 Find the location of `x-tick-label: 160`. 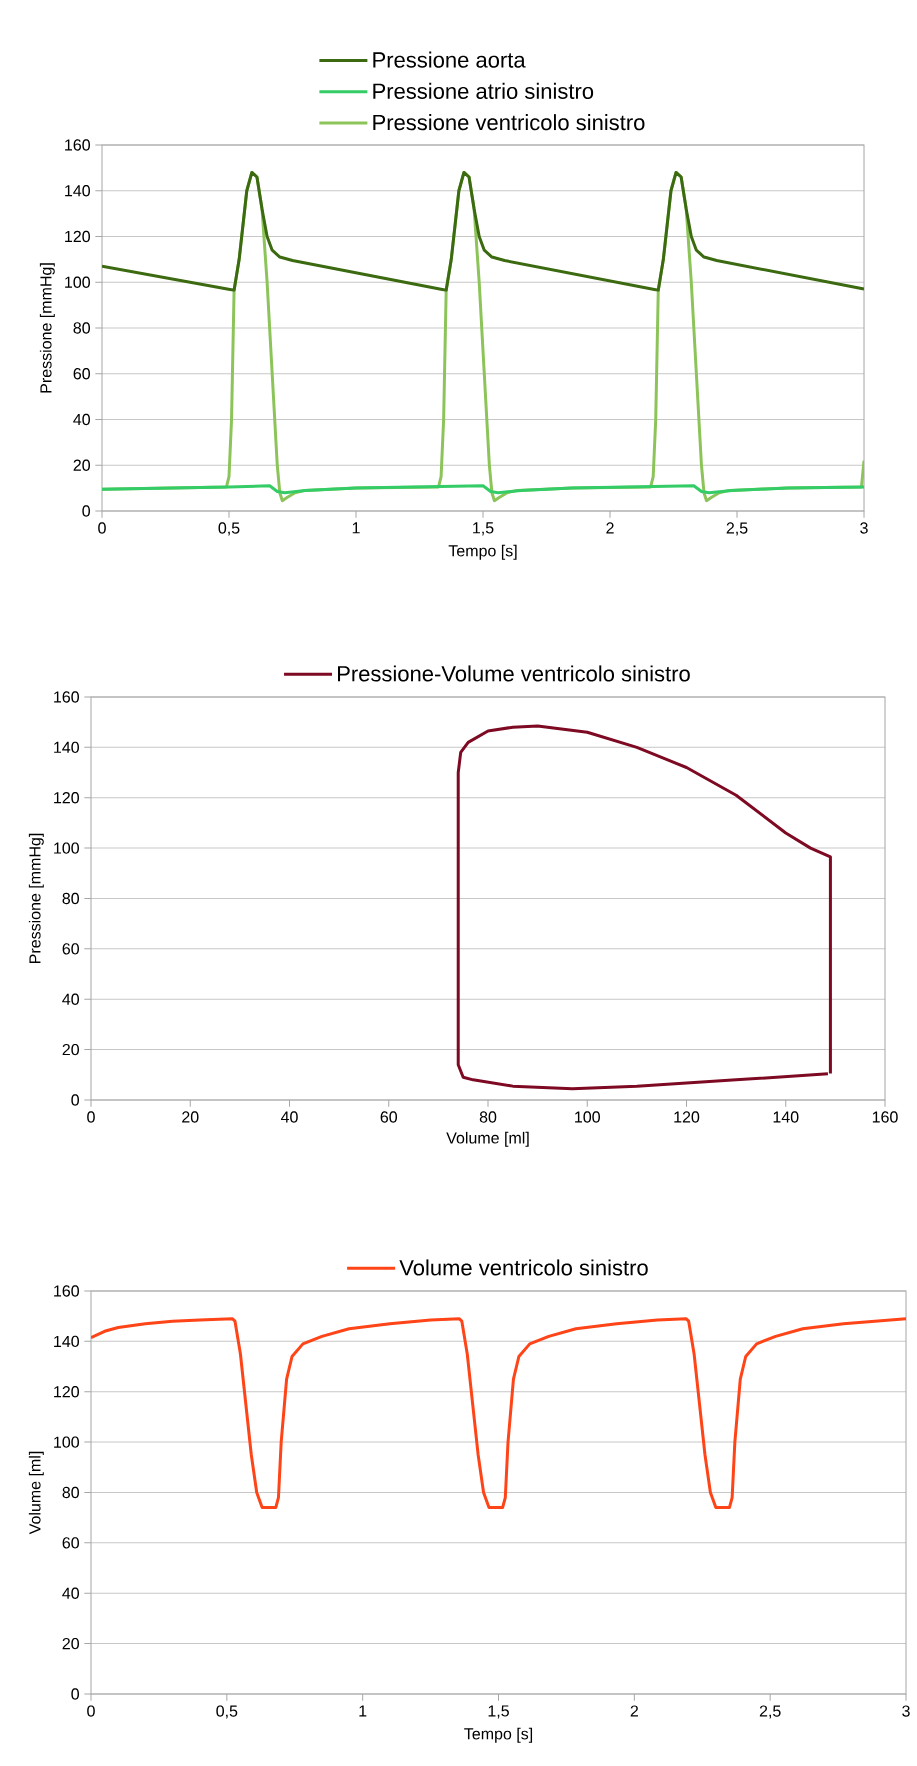

x-tick-label: 160 is located at coordinates (885, 1117).